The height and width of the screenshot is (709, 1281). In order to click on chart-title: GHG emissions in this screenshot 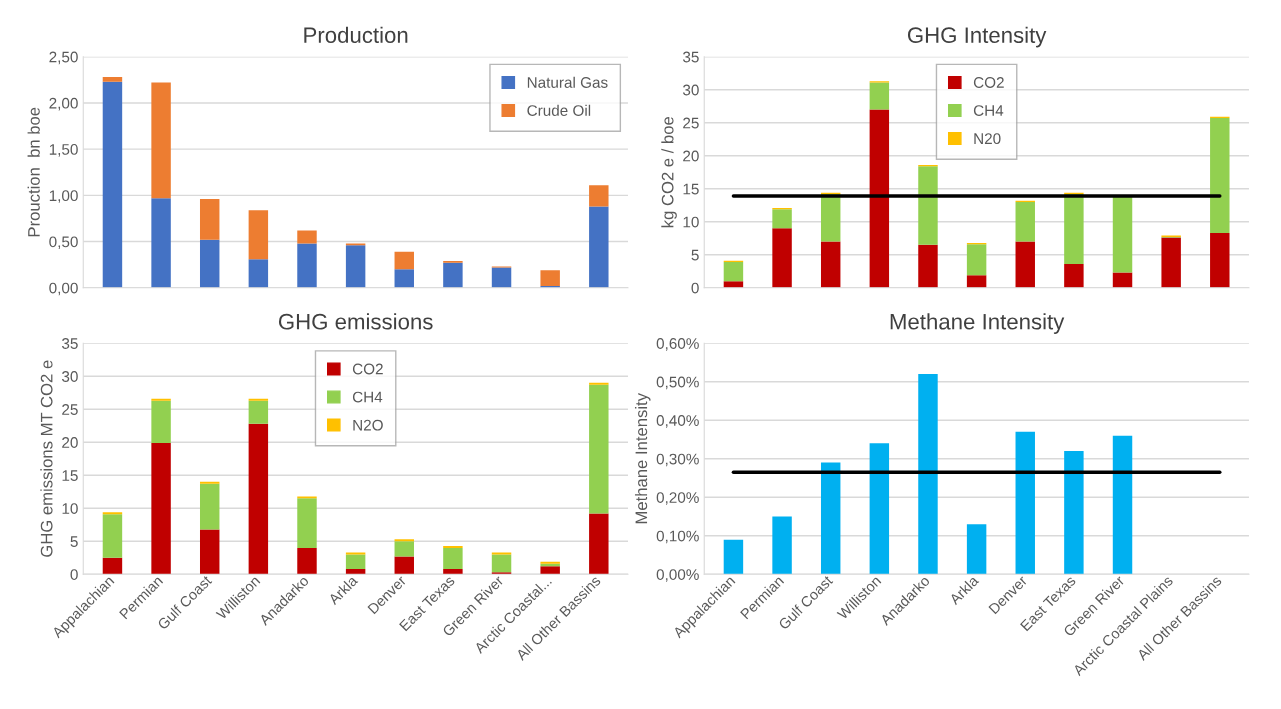, I will do `click(355, 321)`.